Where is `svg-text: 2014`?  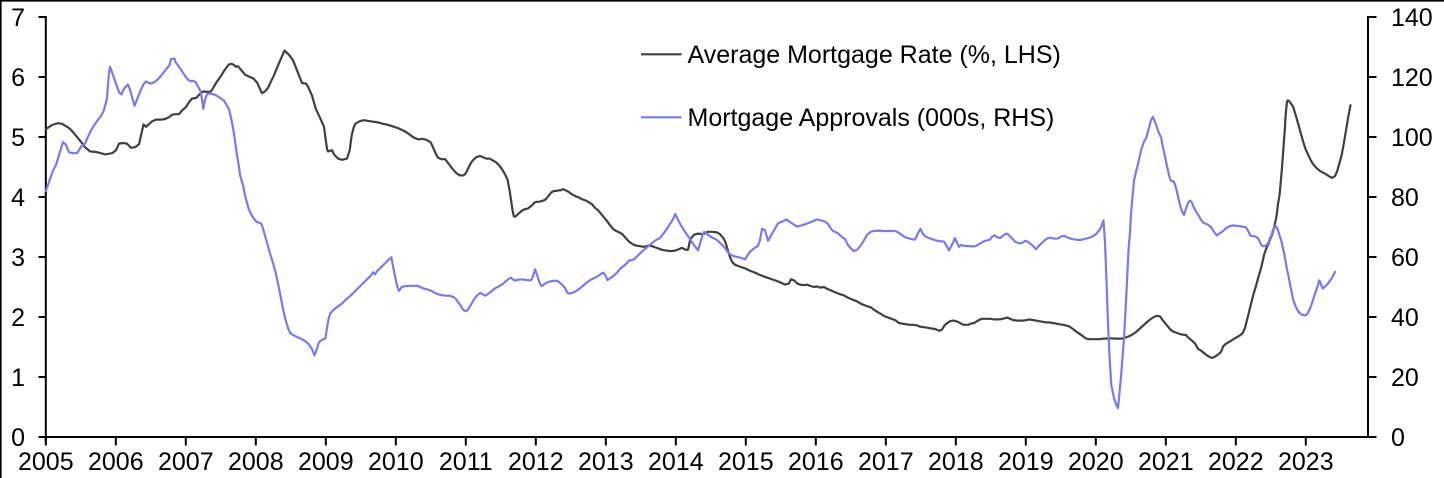 svg-text: 2014 is located at coordinates (676, 462).